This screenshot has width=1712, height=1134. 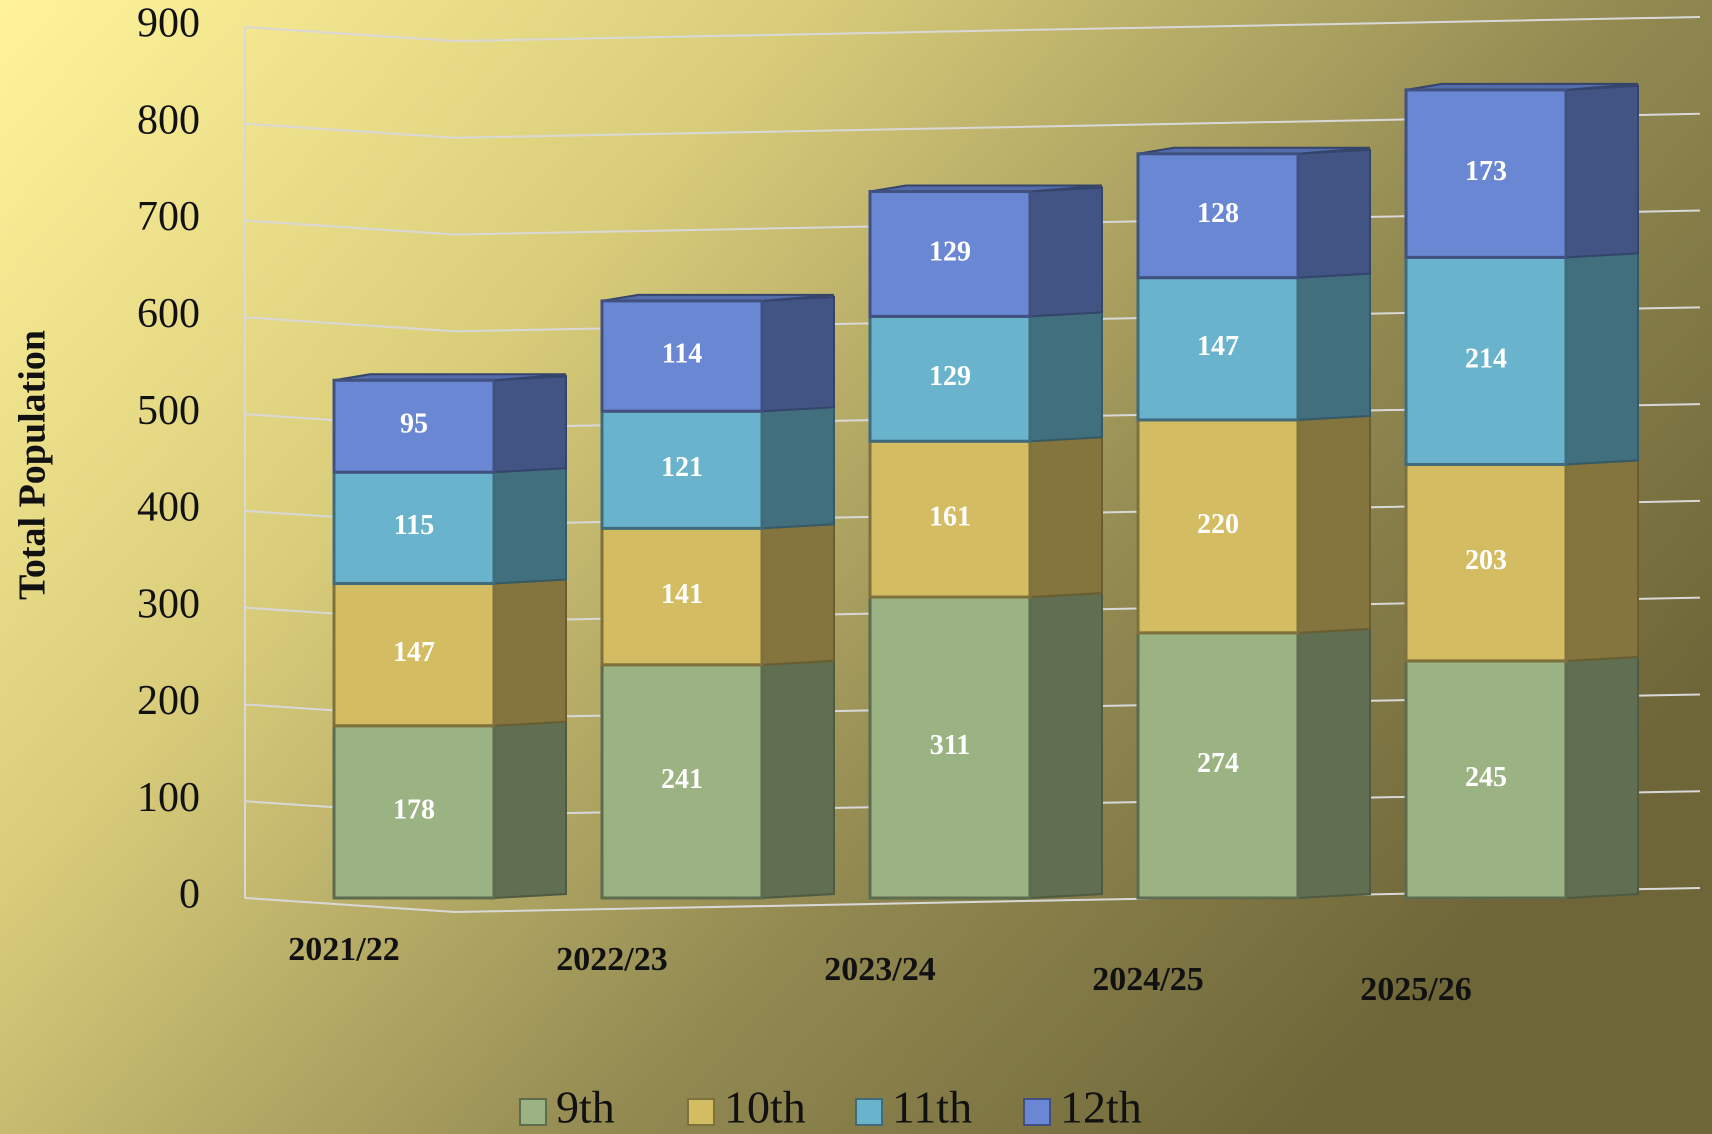 I want to click on data-label: 311, so click(x=950, y=745).